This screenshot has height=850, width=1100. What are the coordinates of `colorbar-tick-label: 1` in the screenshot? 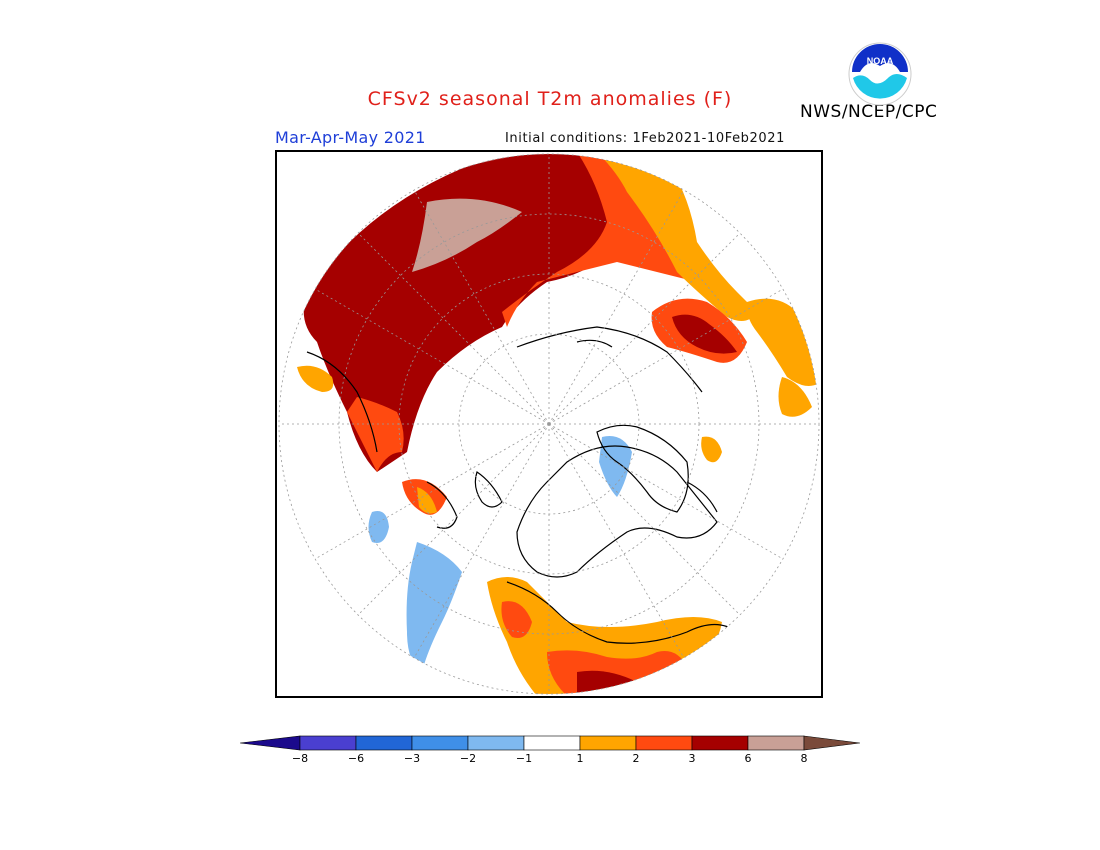 It's located at (580, 758).